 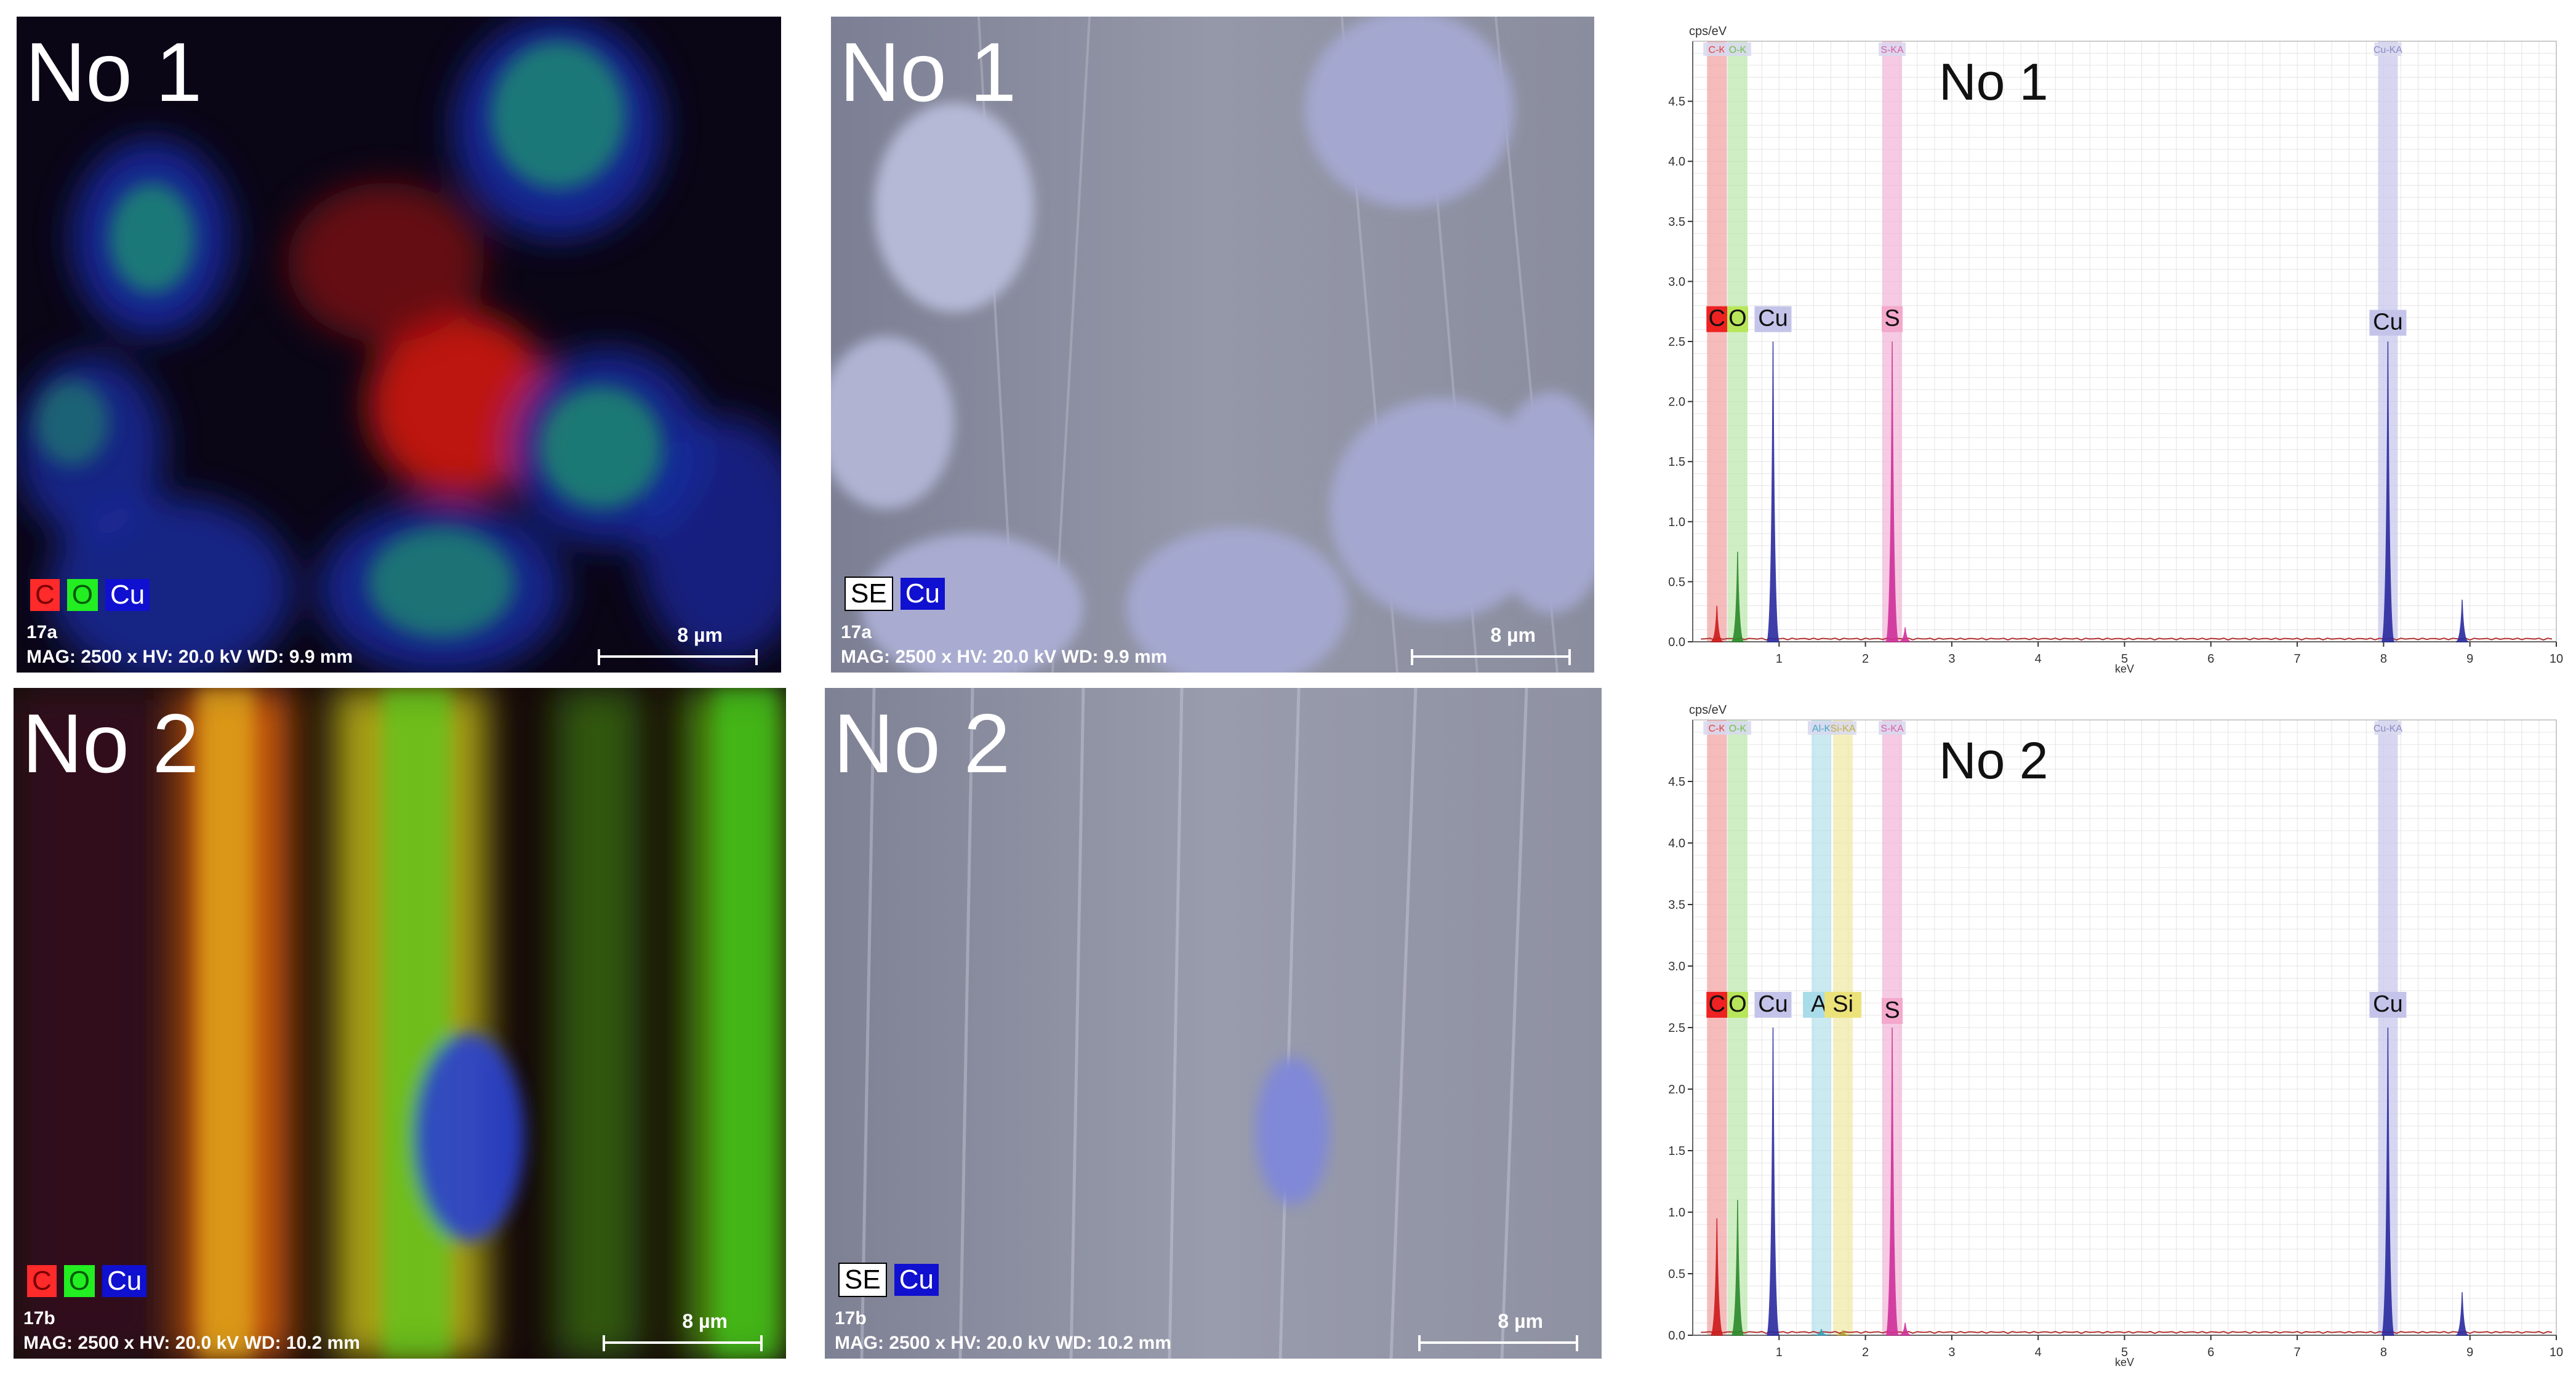 I want to click on spectrum-baseline, so click(x=2127, y=639).